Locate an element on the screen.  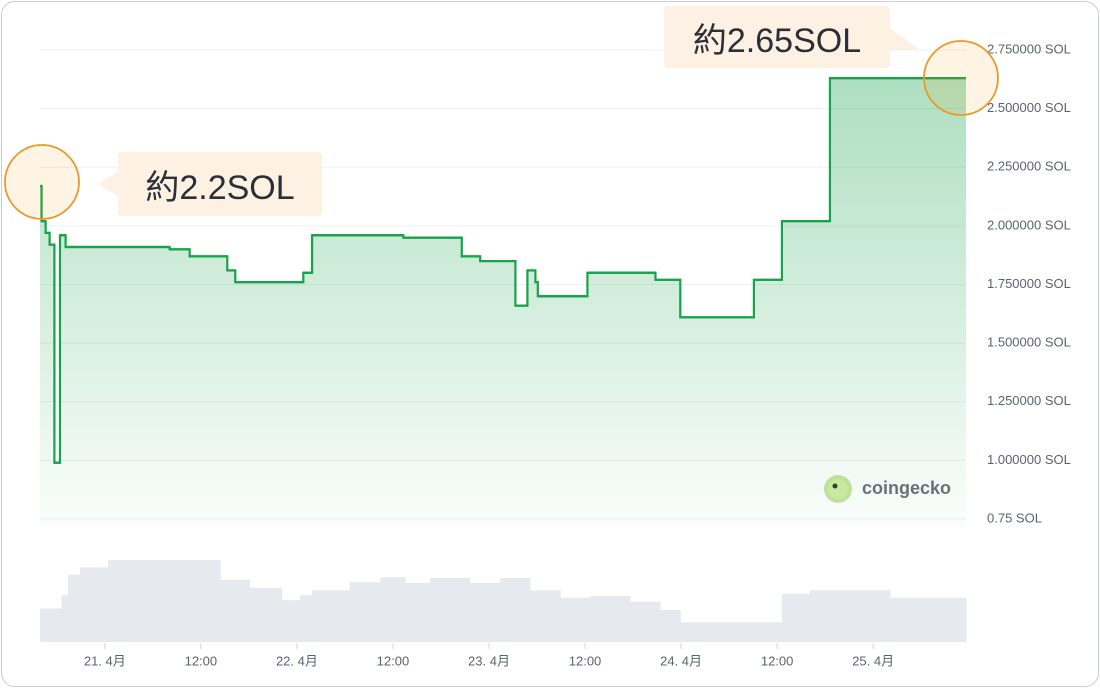
x-tick-label: 25. 4月 is located at coordinates (873, 660).